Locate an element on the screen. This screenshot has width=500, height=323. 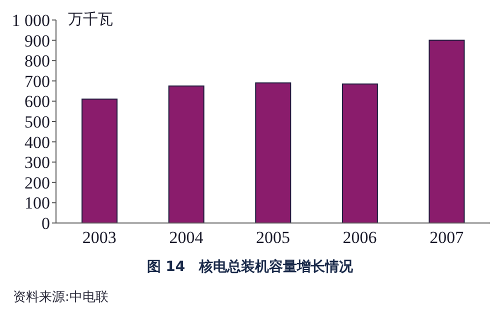
text: 图 14 核电总装机容量增长情况 is located at coordinates (250, 267).